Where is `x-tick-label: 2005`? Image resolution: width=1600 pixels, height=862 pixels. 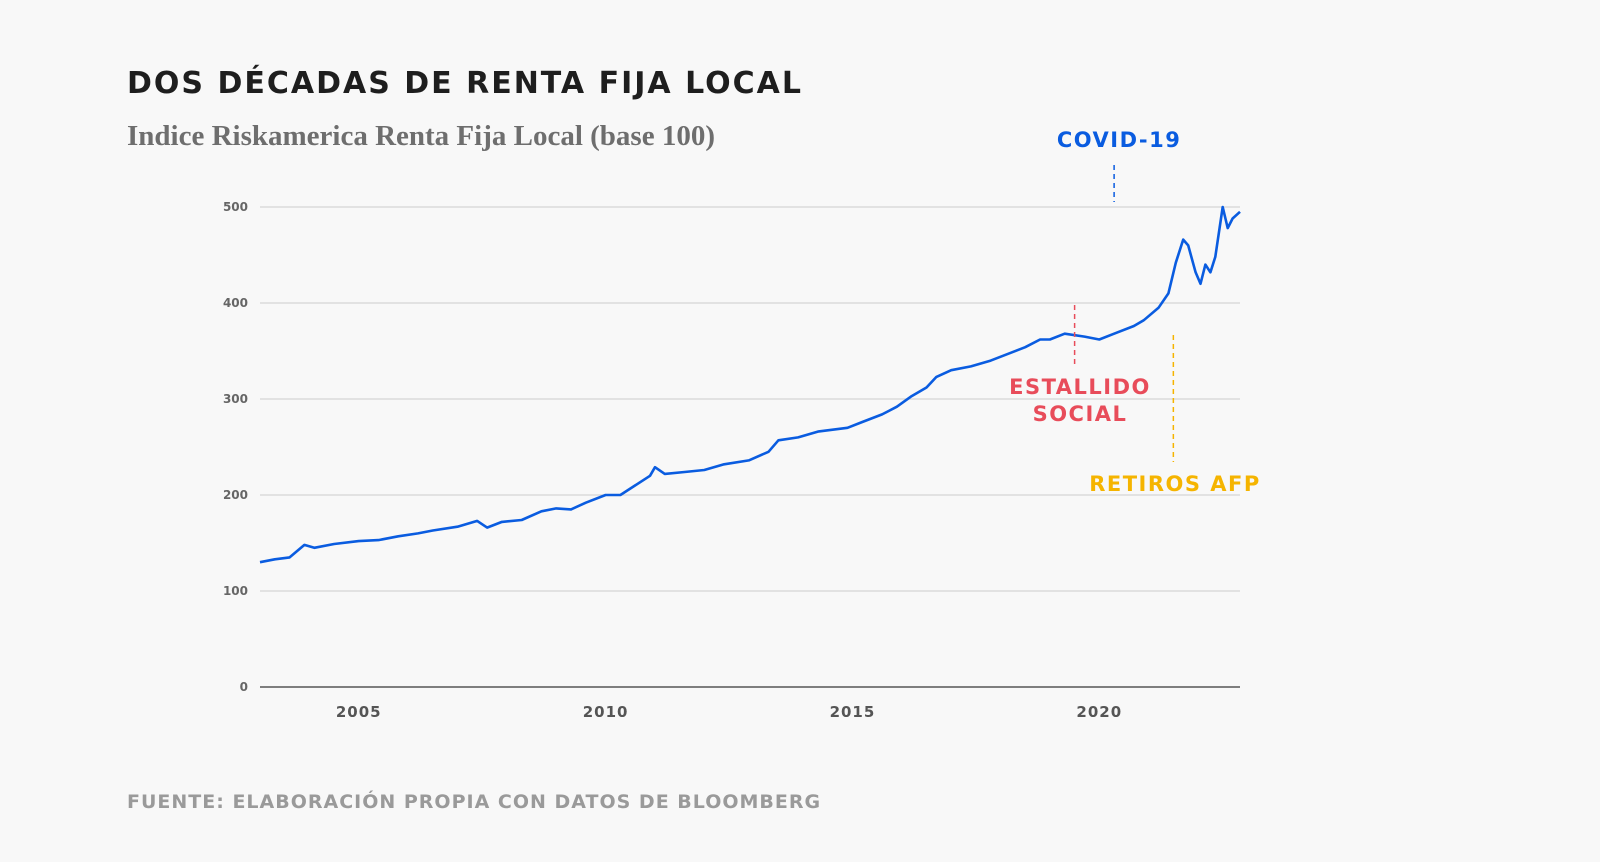
x-tick-label: 2005 is located at coordinates (359, 712).